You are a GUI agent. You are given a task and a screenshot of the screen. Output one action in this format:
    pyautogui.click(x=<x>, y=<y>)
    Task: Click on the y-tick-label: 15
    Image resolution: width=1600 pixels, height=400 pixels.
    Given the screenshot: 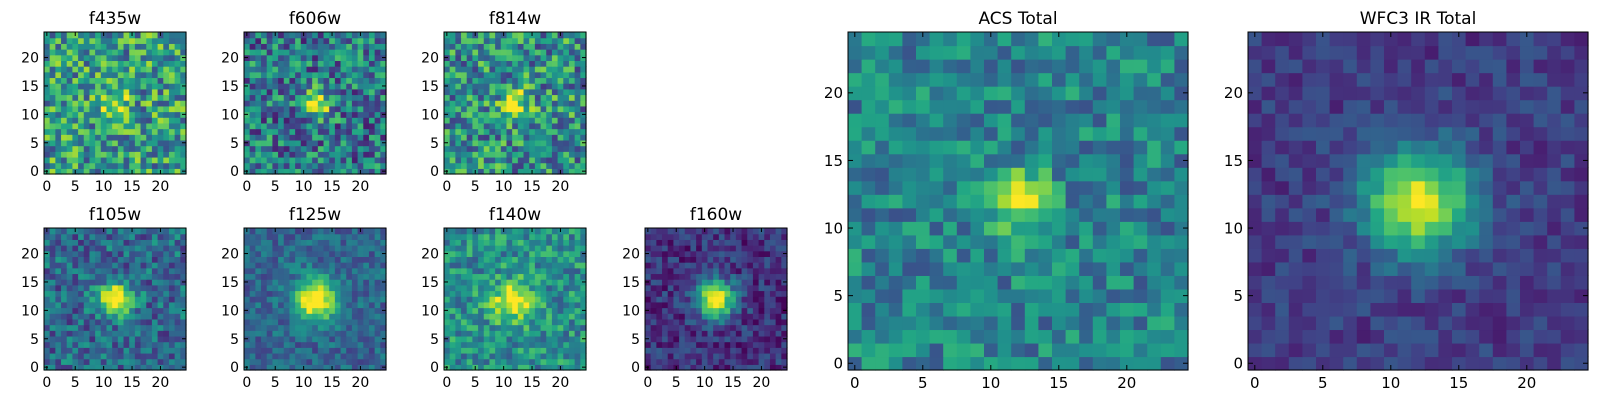 What is the action you would take?
    pyautogui.click(x=30, y=87)
    